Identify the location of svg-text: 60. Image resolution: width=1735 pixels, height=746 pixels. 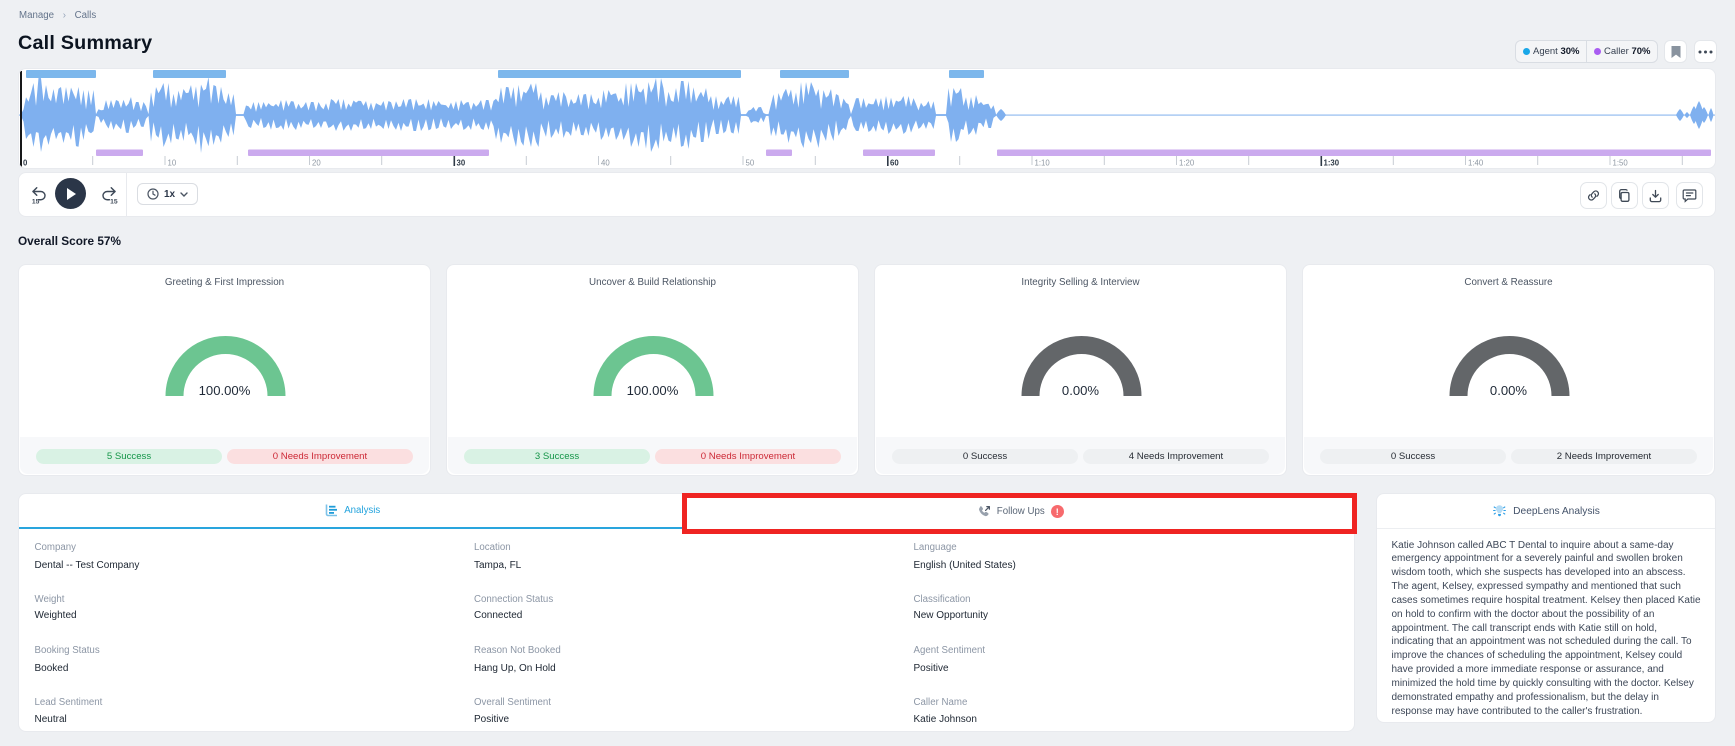
(894, 163).